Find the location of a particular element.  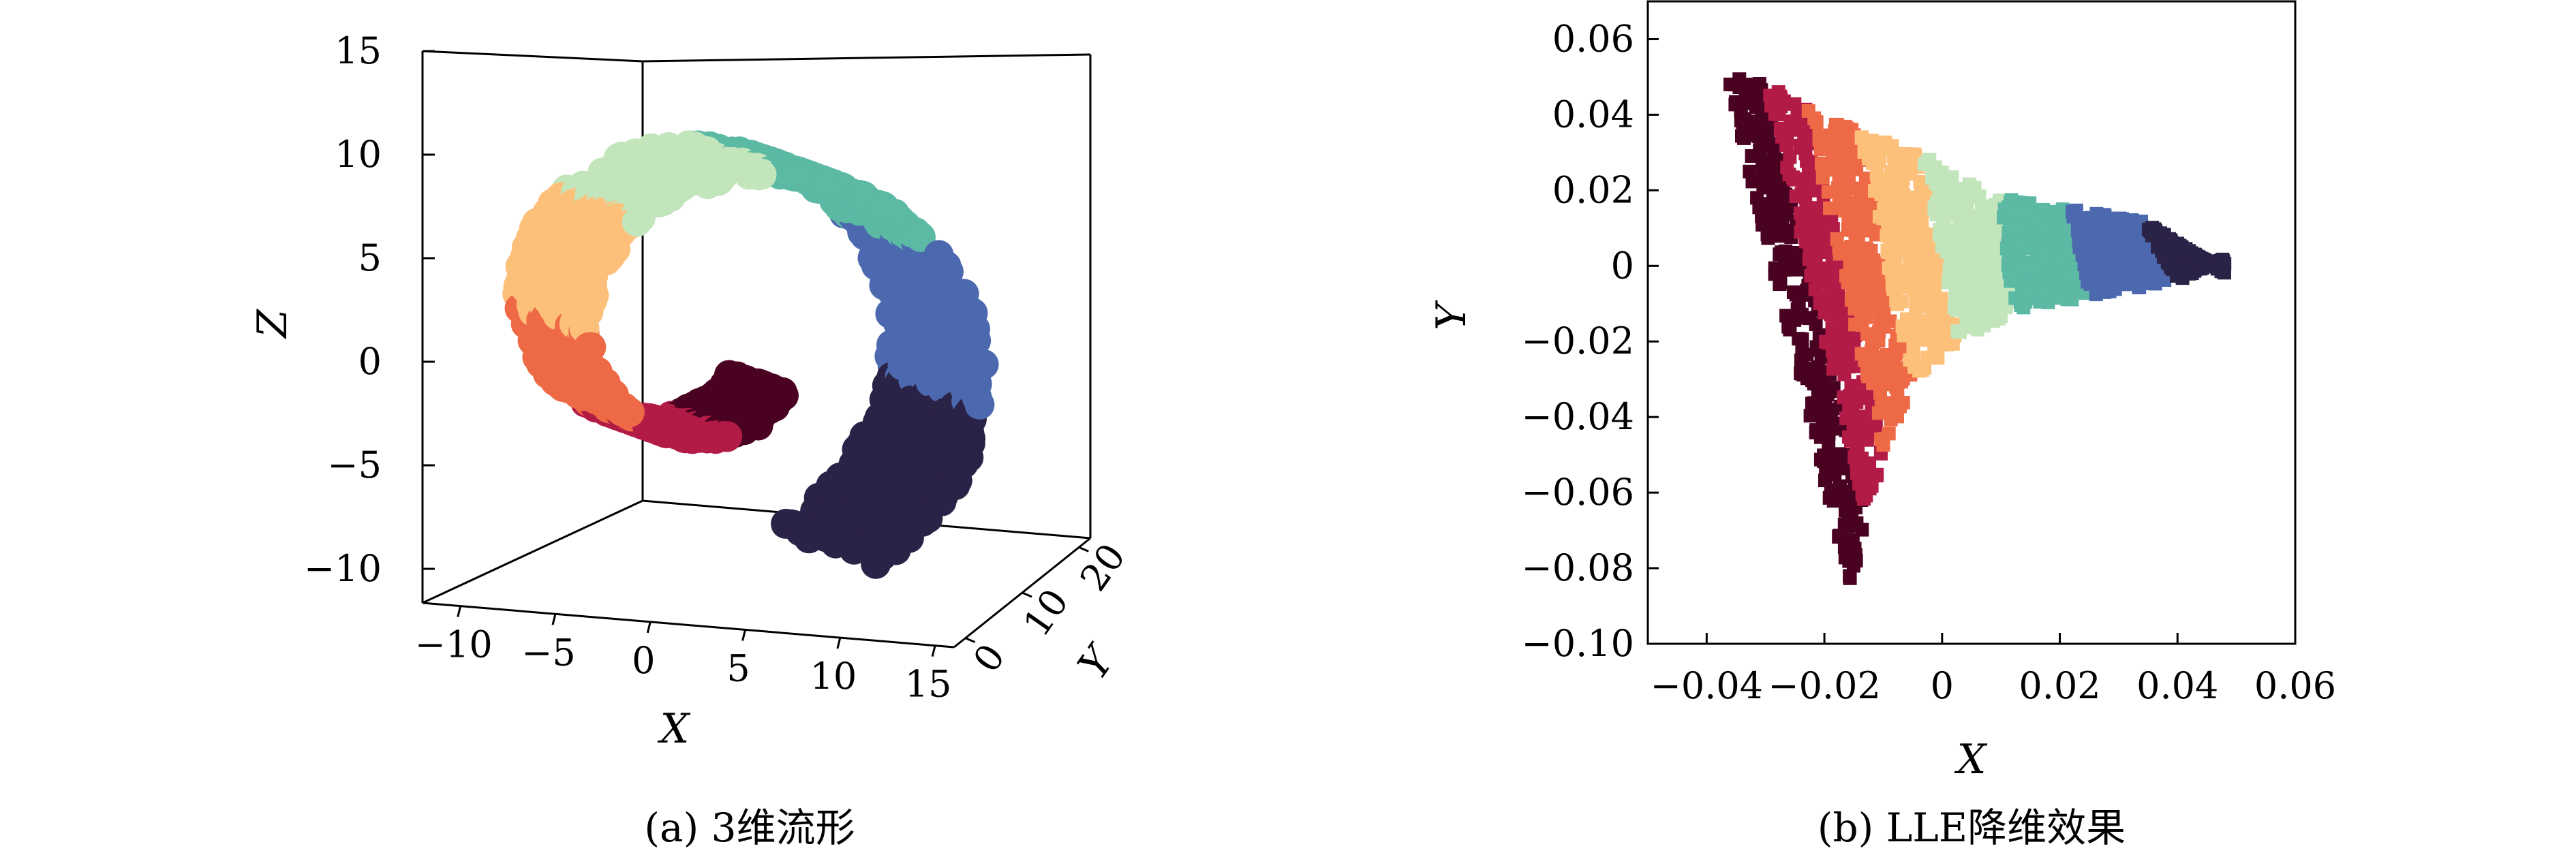

y-axis-label: Y is located at coordinates (1097, 662).